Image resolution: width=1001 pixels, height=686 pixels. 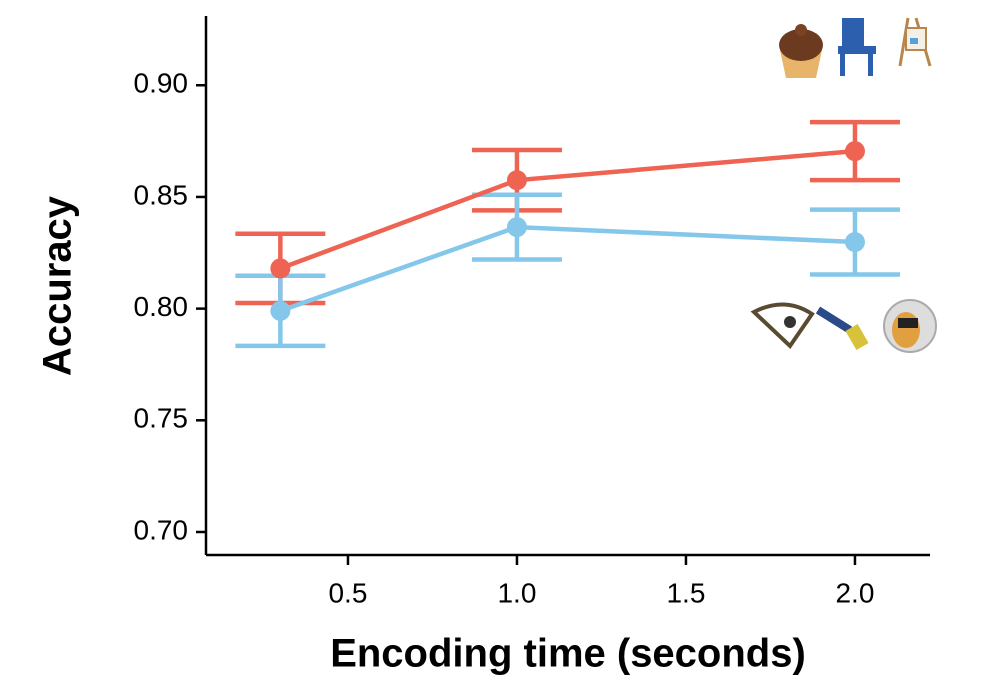 What do you see at coordinates (855, 47) in the screenshot?
I see `icons-top` at bounding box center [855, 47].